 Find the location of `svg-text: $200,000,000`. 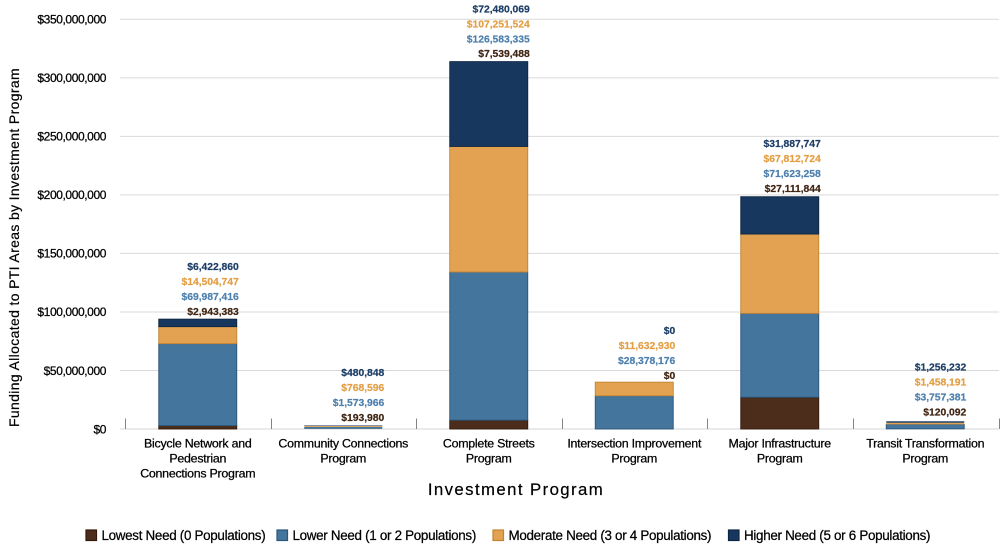

svg-text: $200,000,000 is located at coordinates (71, 195).